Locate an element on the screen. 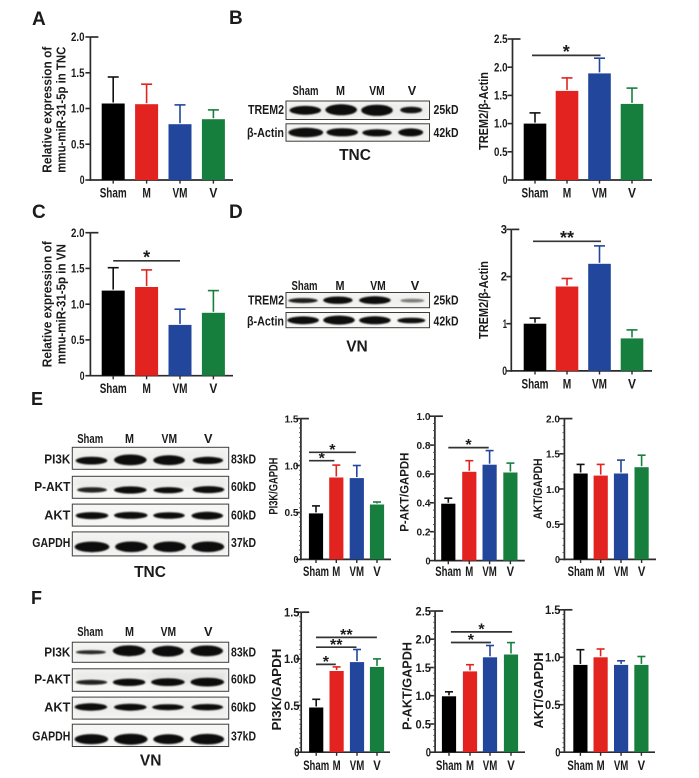 This screenshot has height=778, width=699. svg-text: B is located at coordinates (236, 18).